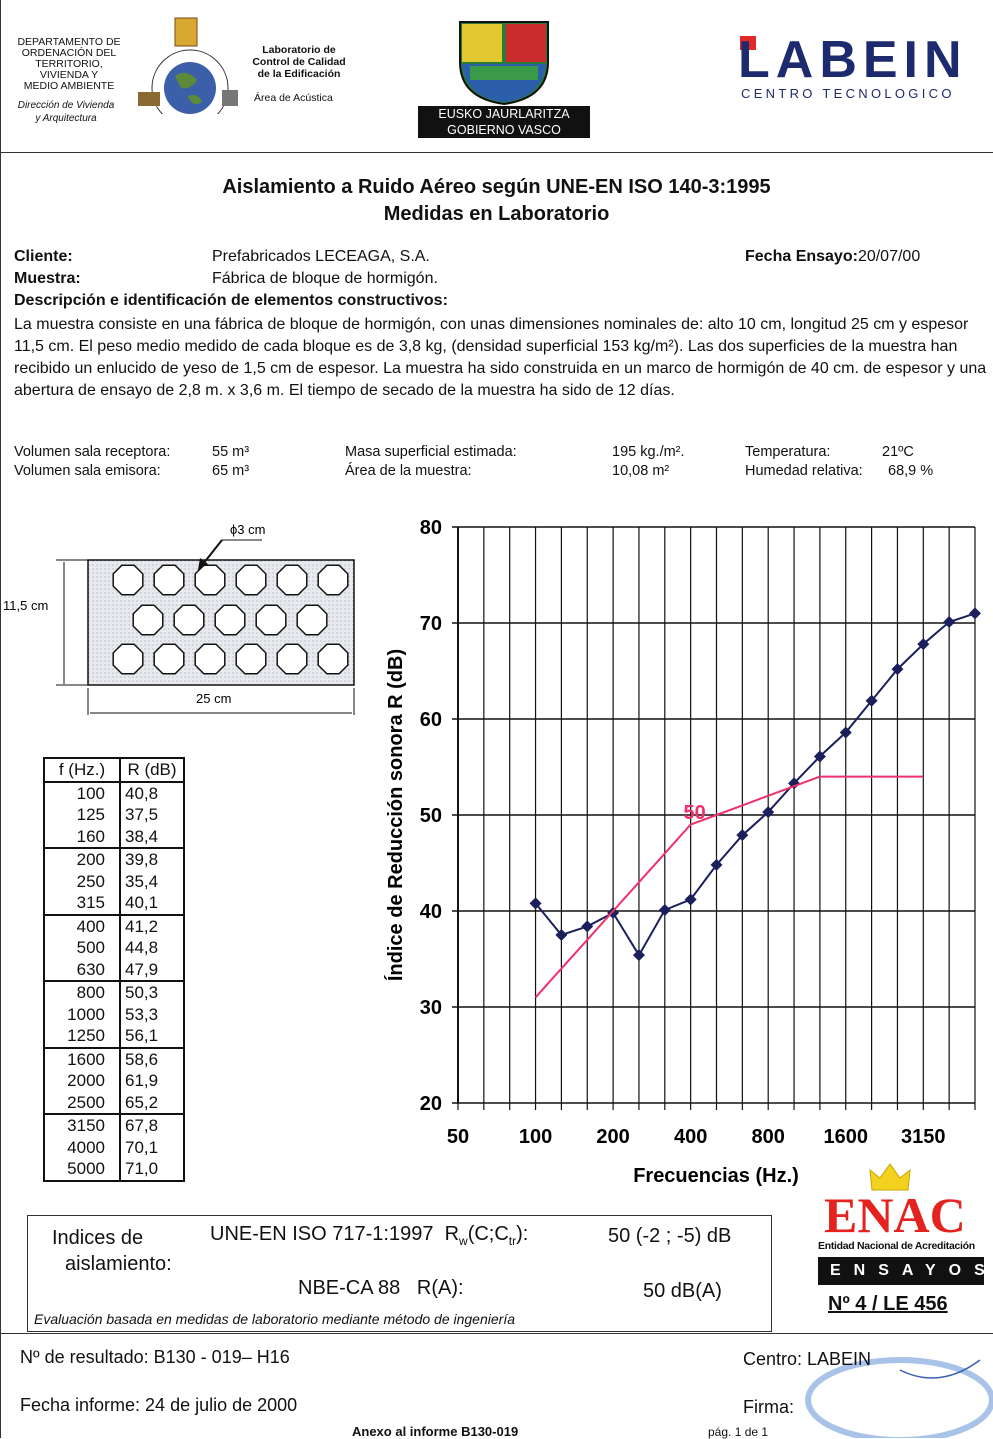  I want to click on directorate: Dirección de Vivienda y Arquitectura, so click(66, 112).